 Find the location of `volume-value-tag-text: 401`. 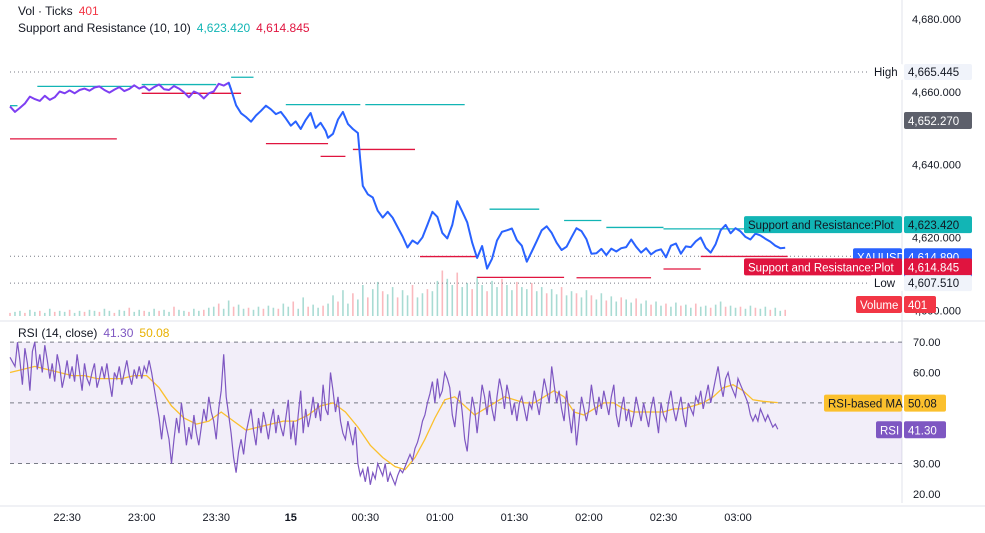

volume-value-tag-text: 401 is located at coordinates (917, 306).